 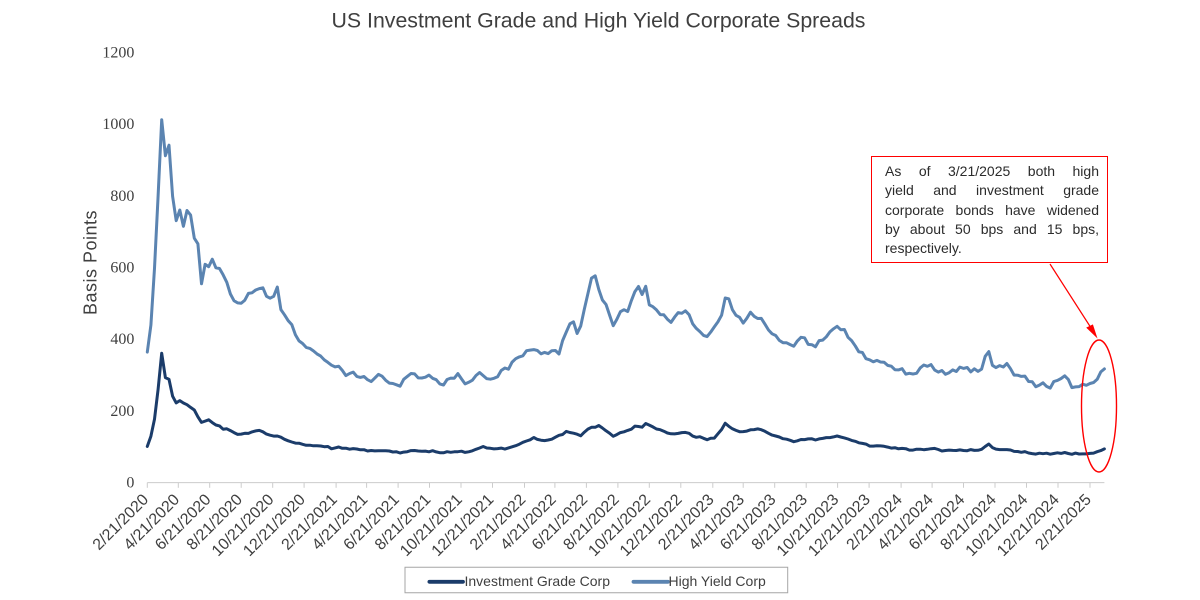 I want to click on svg-text: 1000, so click(x=118, y=124).